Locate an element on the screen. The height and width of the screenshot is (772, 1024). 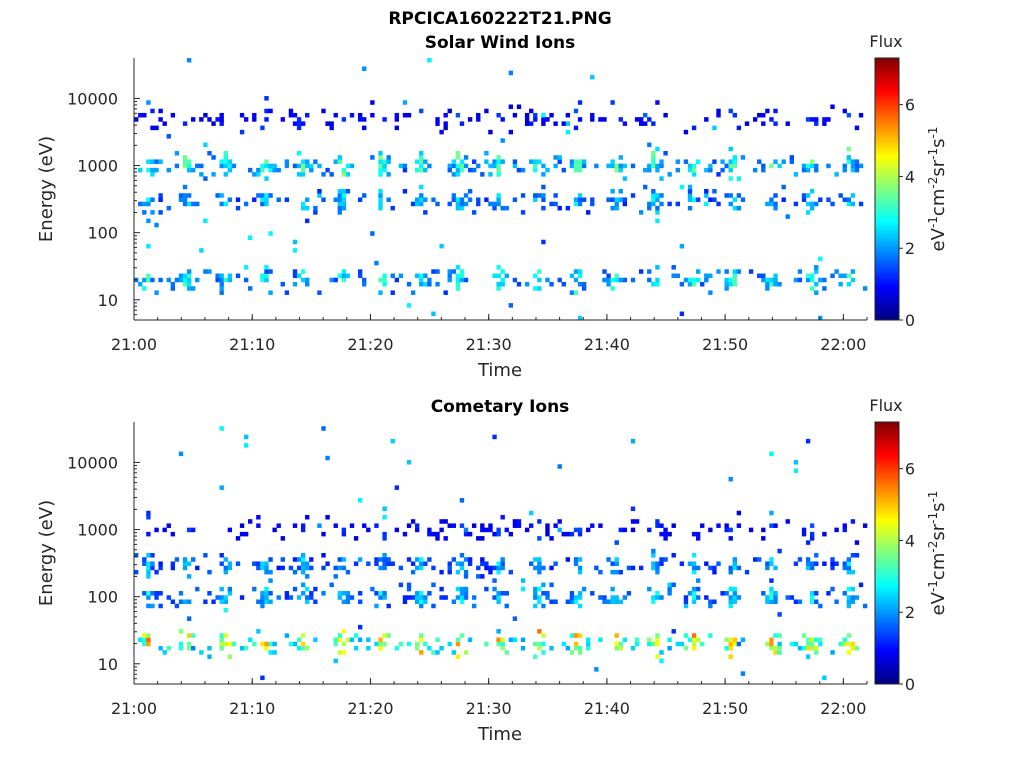
y-tick-label: 100 is located at coordinates (102, 597).